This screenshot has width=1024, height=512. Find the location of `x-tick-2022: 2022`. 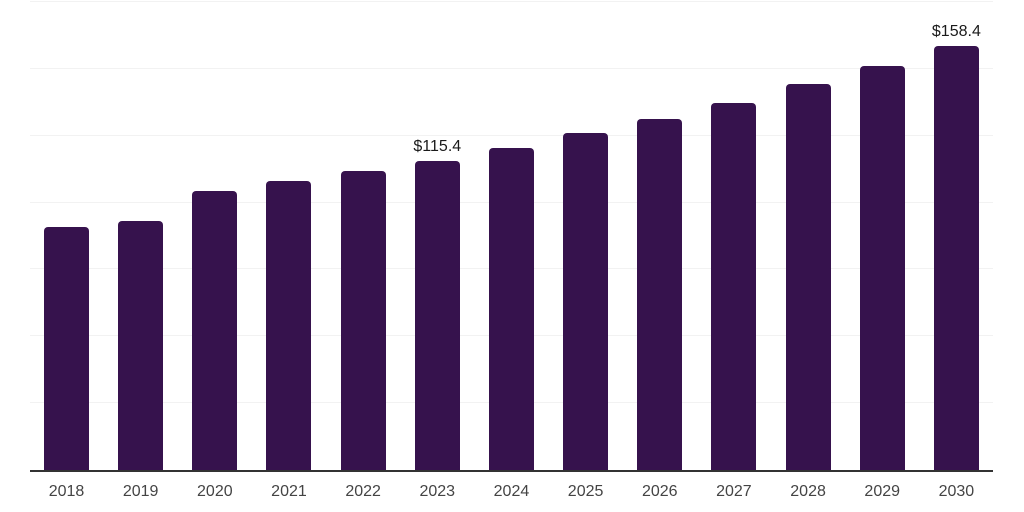

x-tick-2022: 2022 is located at coordinates (363, 491).